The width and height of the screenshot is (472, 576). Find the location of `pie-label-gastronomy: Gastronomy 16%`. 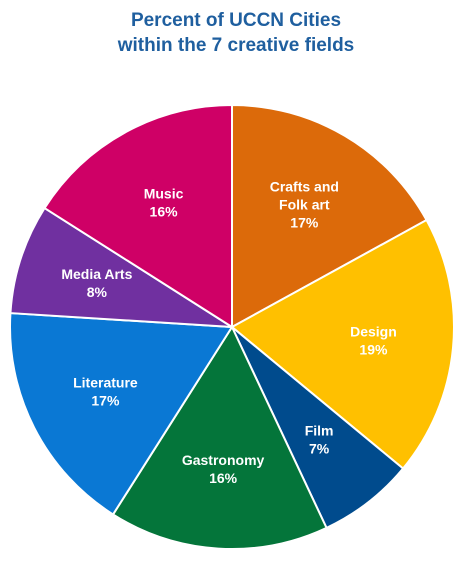

pie-label-gastronomy: Gastronomy 16% is located at coordinates (223, 469).